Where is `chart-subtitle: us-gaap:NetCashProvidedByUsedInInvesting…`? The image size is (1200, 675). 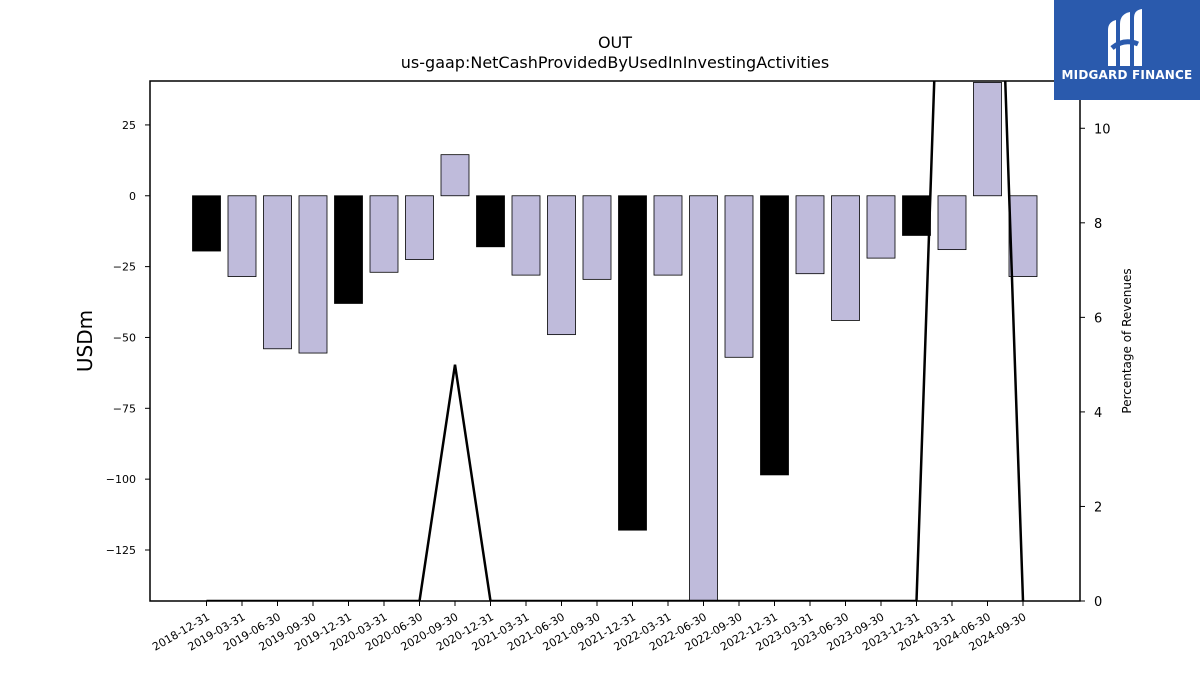 chart-subtitle: us-gaap:NetCashProvidedByUsedInInvesting… is located at coordinates (615, 62).